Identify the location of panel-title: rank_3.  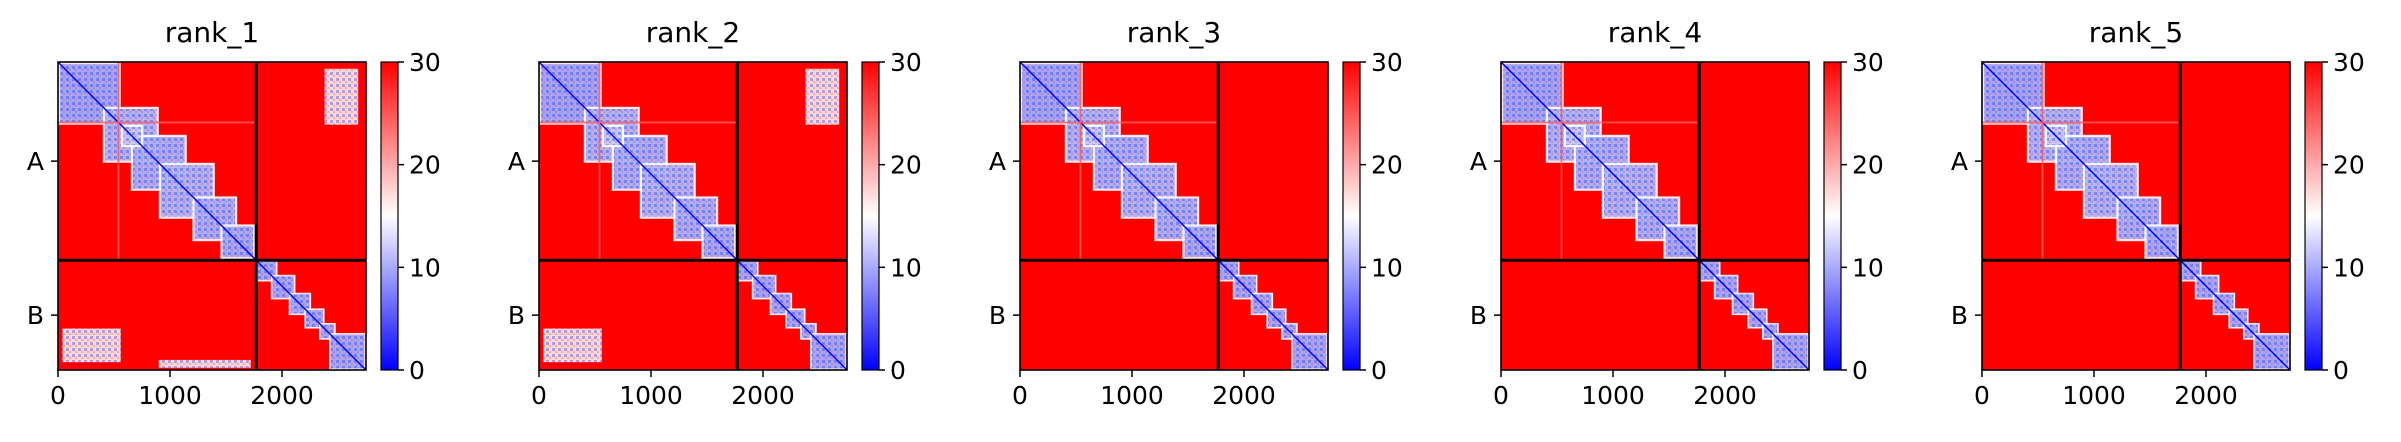
(1174, 32).